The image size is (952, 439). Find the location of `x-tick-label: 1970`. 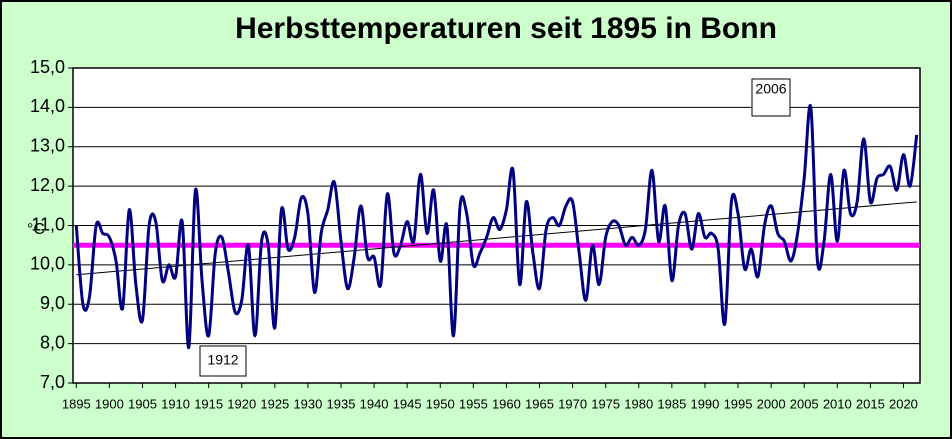

x-tick-label: 1970 is located at coordinates (572, 403).